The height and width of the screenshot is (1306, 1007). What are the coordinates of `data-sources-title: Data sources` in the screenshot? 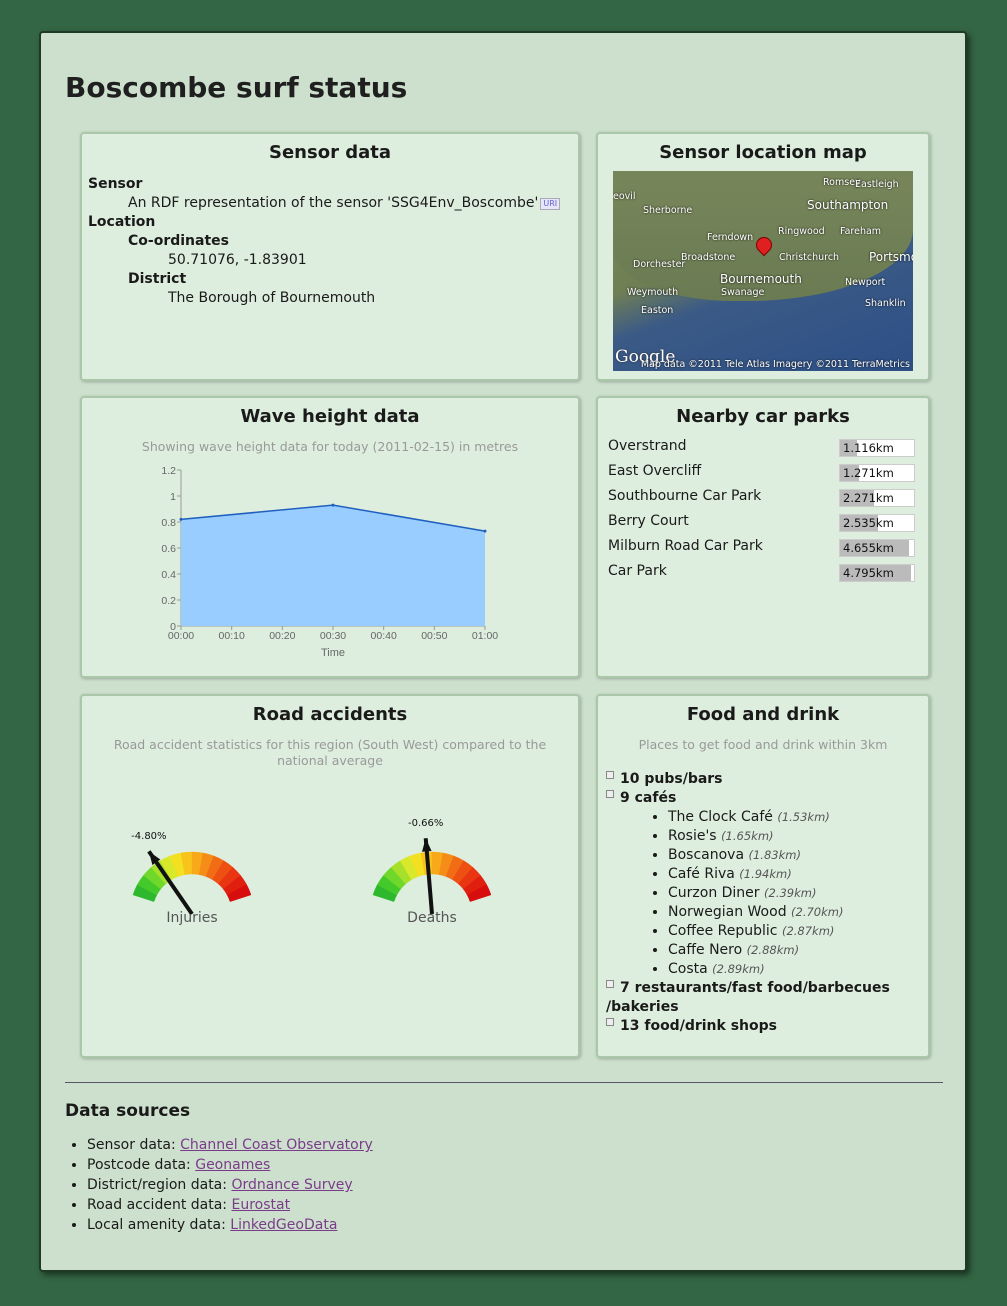 It's located at (128, 1111).